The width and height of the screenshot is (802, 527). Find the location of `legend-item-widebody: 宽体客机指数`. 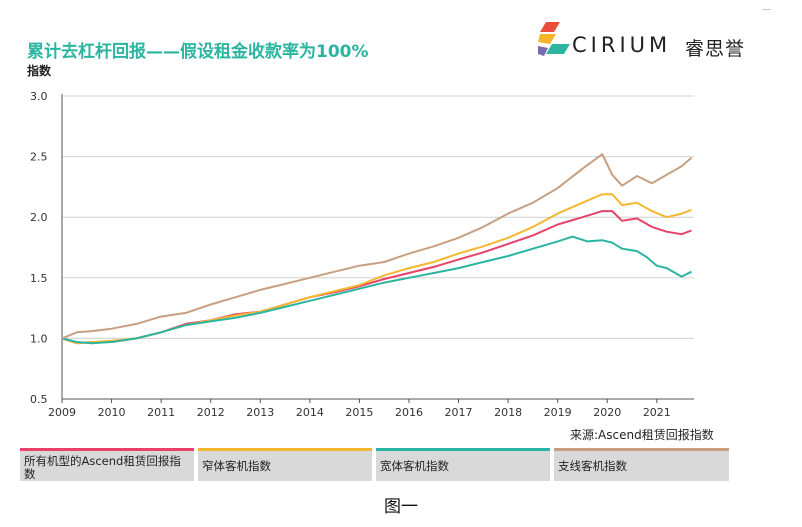

legend-item-widebody: 宽体客机指数 is located at coordinates (463, 464).